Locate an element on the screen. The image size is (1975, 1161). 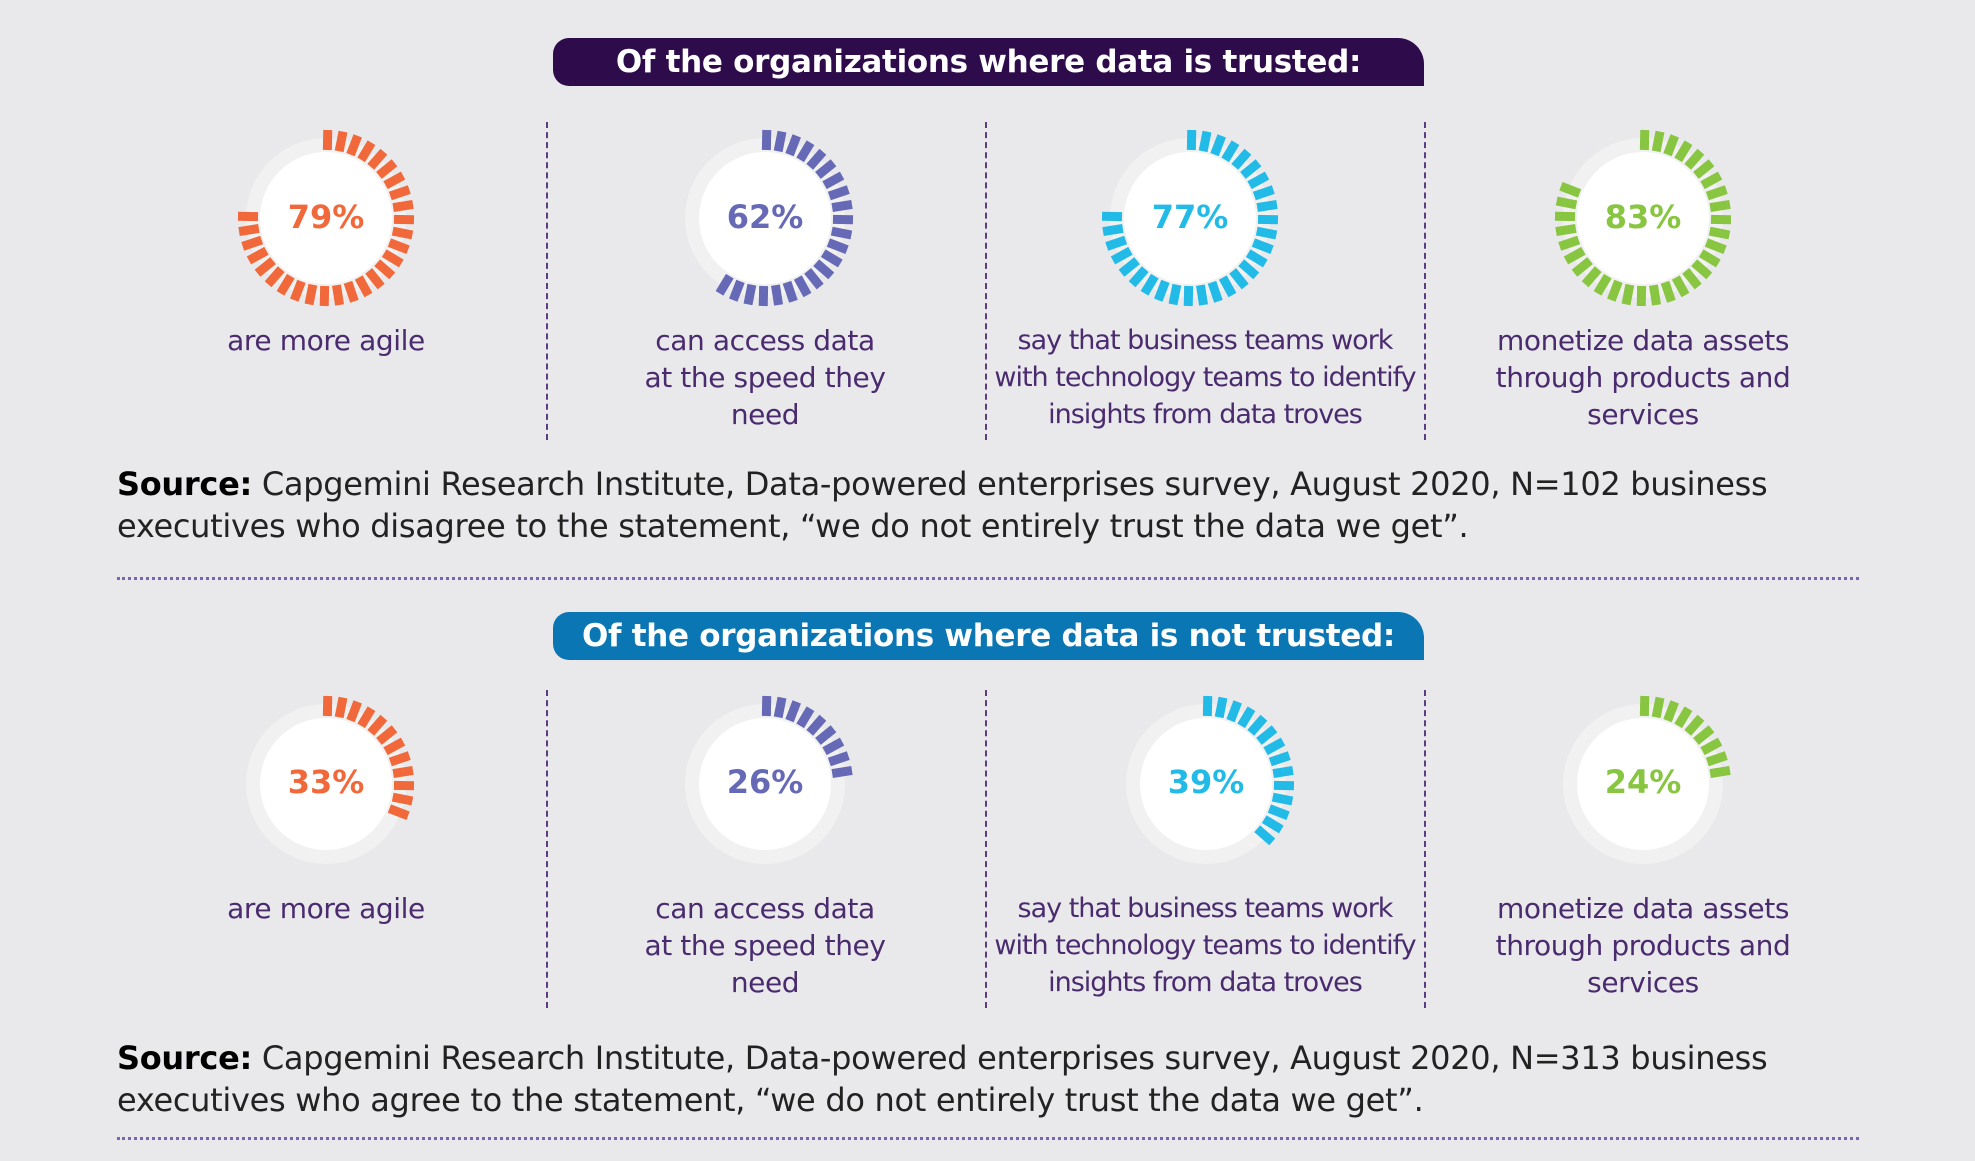
donut-monetize-not-trusted is located at coordinates (1647, 779).